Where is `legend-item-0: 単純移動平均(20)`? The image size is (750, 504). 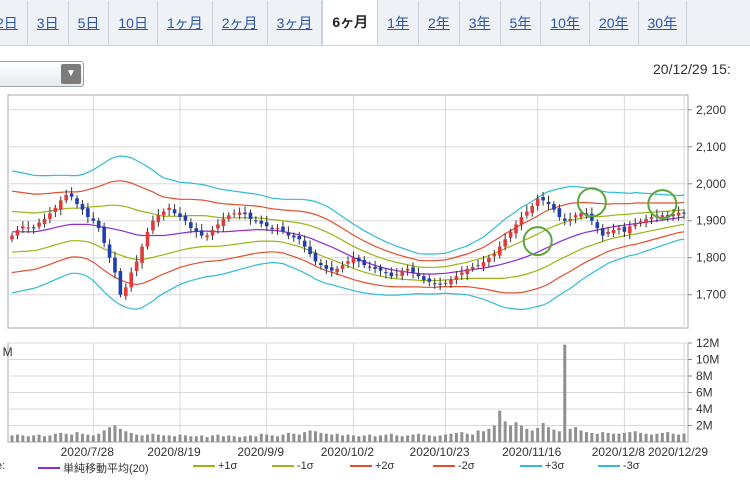 legend-item-0: 単純移動平均(20) is located at coordinates (93, 468).